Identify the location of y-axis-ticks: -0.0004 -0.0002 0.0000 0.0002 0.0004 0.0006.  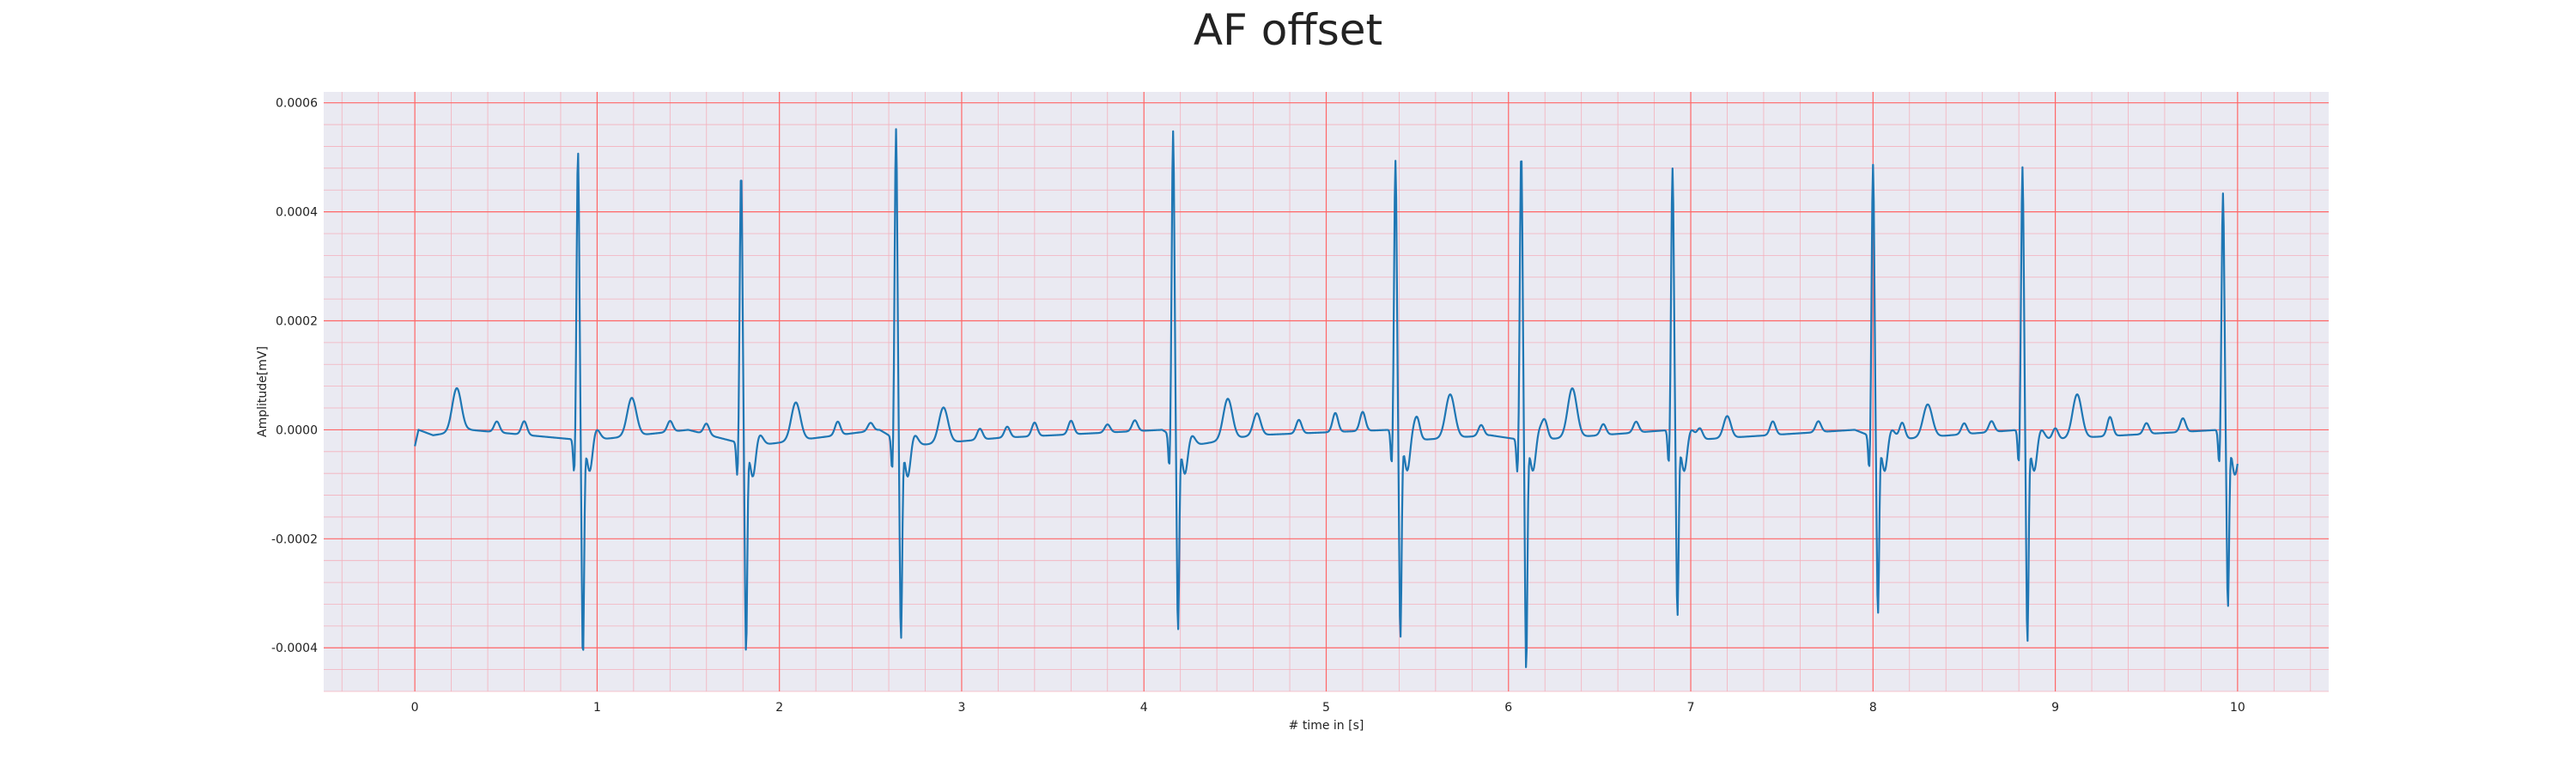
(294, 376).